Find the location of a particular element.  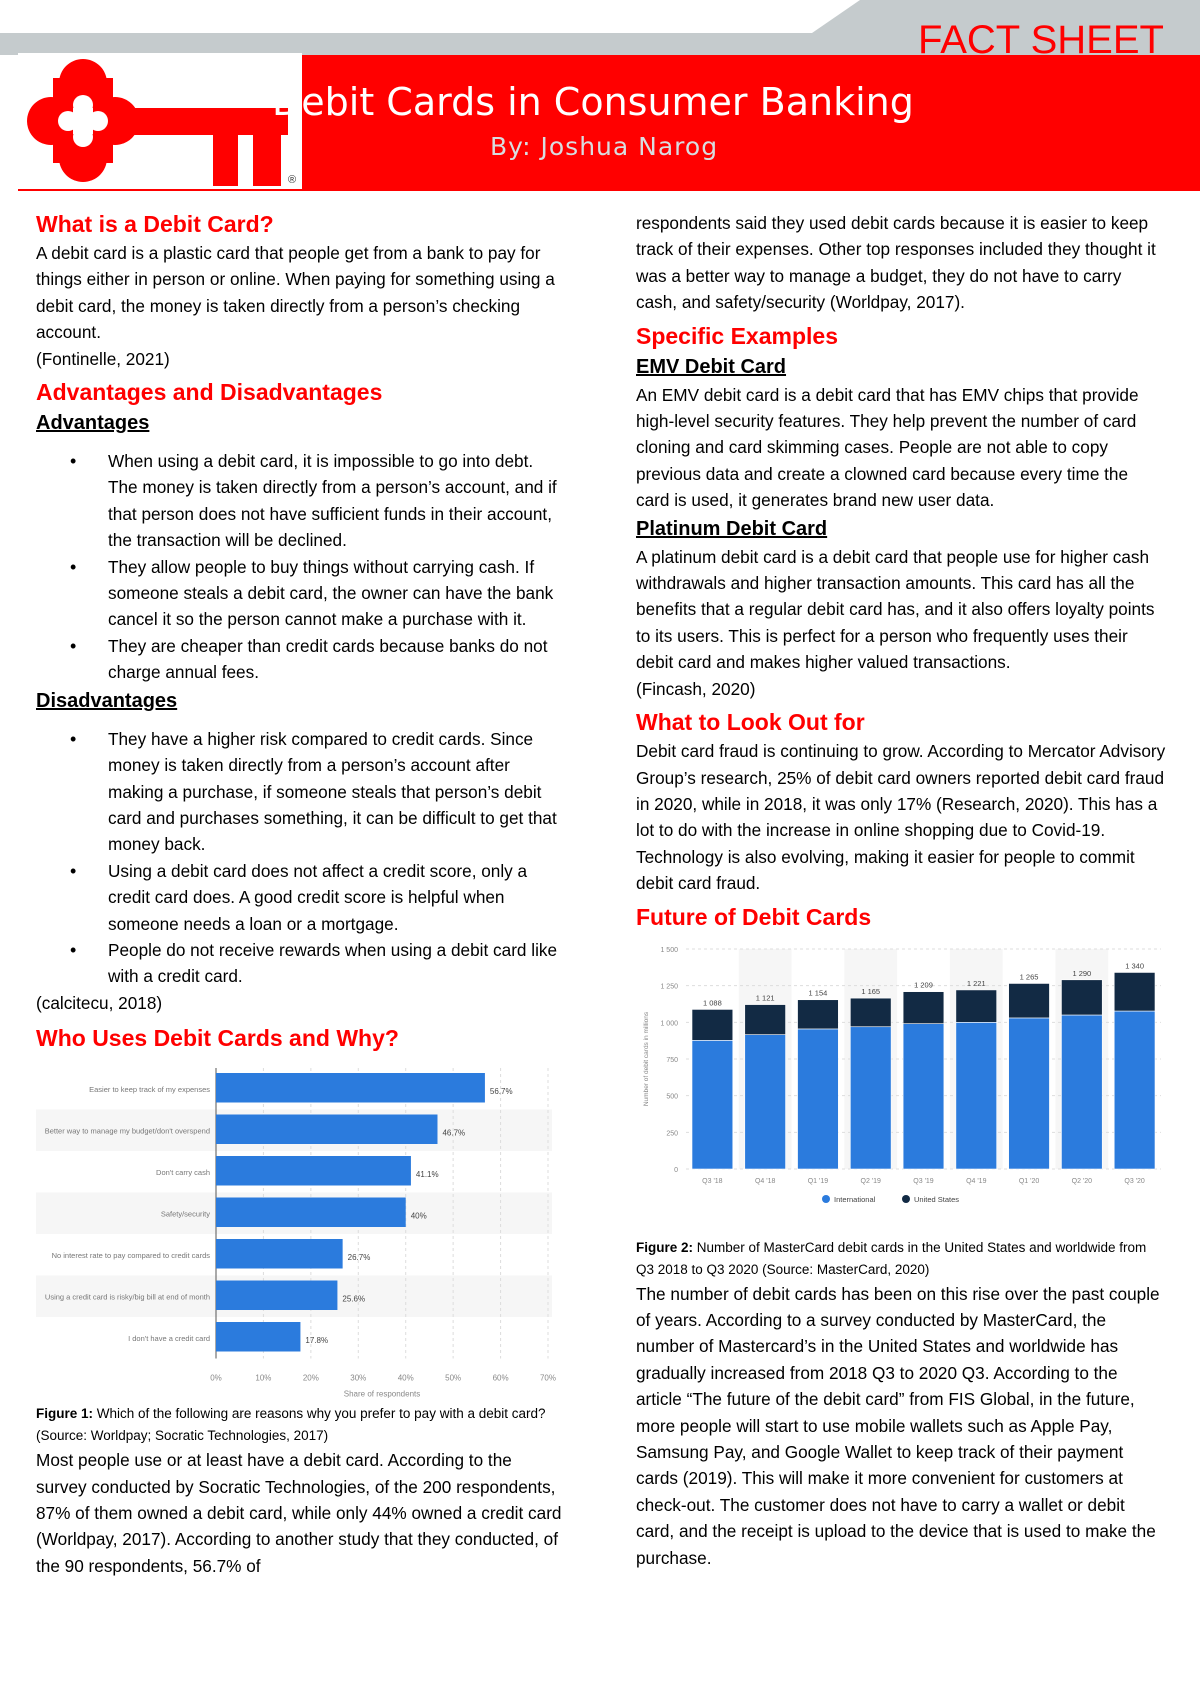

fact-sheet-label: FACT SHEET is located at coordinates (1041, 40).